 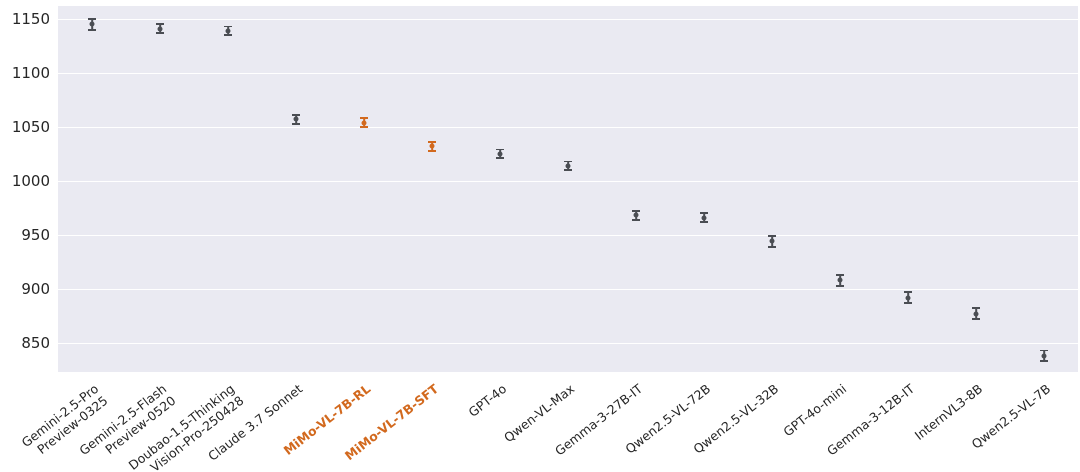 What do you see at coordinates (30, 126) in the screenshot?
I see `y-tick-label-1050: 1050` at bounding box center [30, 126].